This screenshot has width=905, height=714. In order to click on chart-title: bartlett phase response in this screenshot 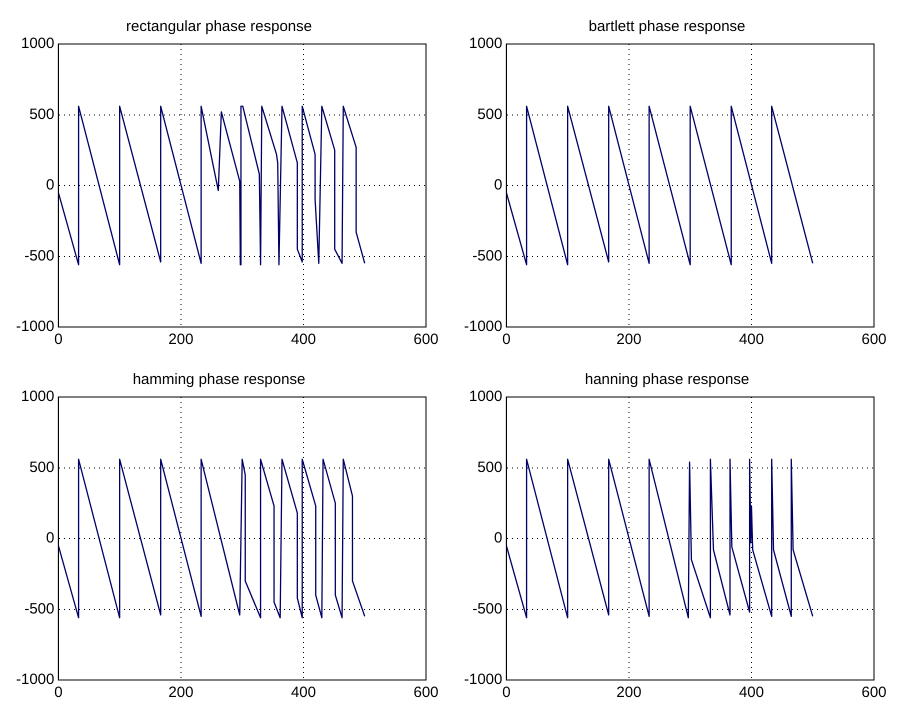, I will do `click(667, 27)`.